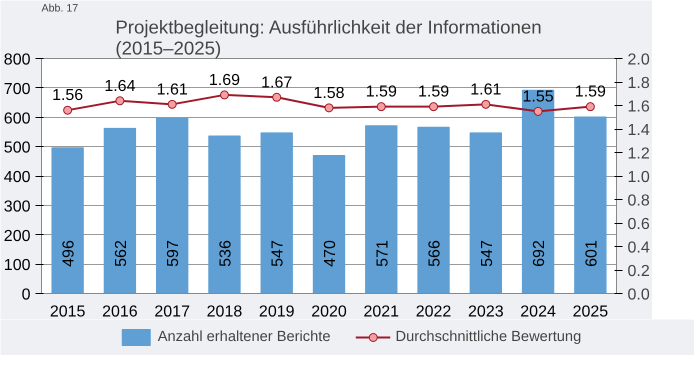 This screenshot has height=391, width=694. I want to click on x-tick-label: 2017, so click(172, 312).